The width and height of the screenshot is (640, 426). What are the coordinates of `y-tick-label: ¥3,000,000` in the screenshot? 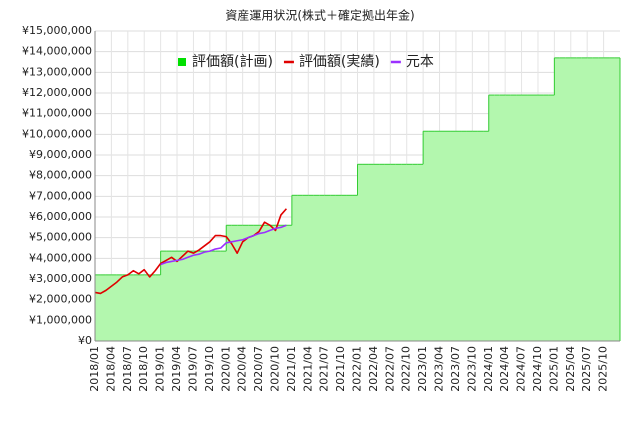 It's located at (60, 278).